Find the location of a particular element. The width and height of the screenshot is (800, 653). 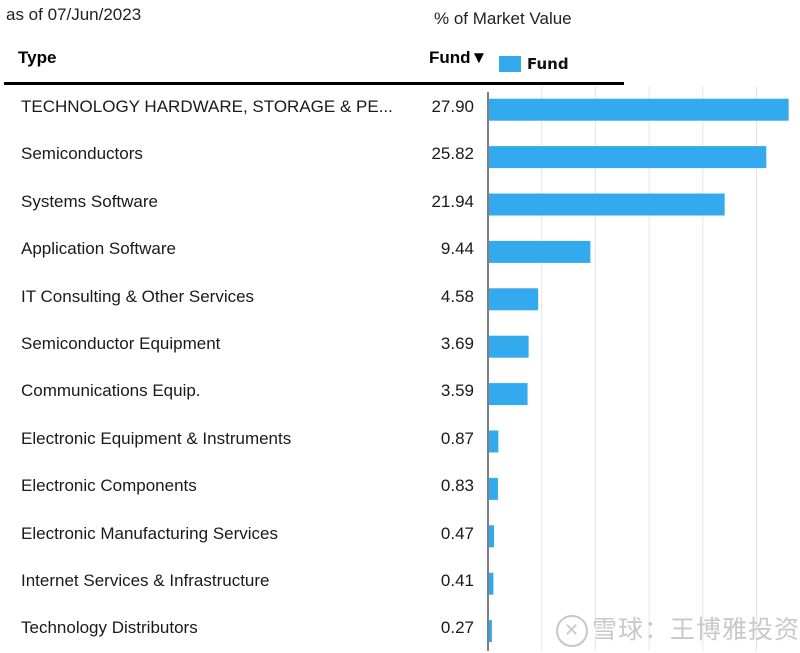

row-label: Systems Software is located at coordinates (89, 201).